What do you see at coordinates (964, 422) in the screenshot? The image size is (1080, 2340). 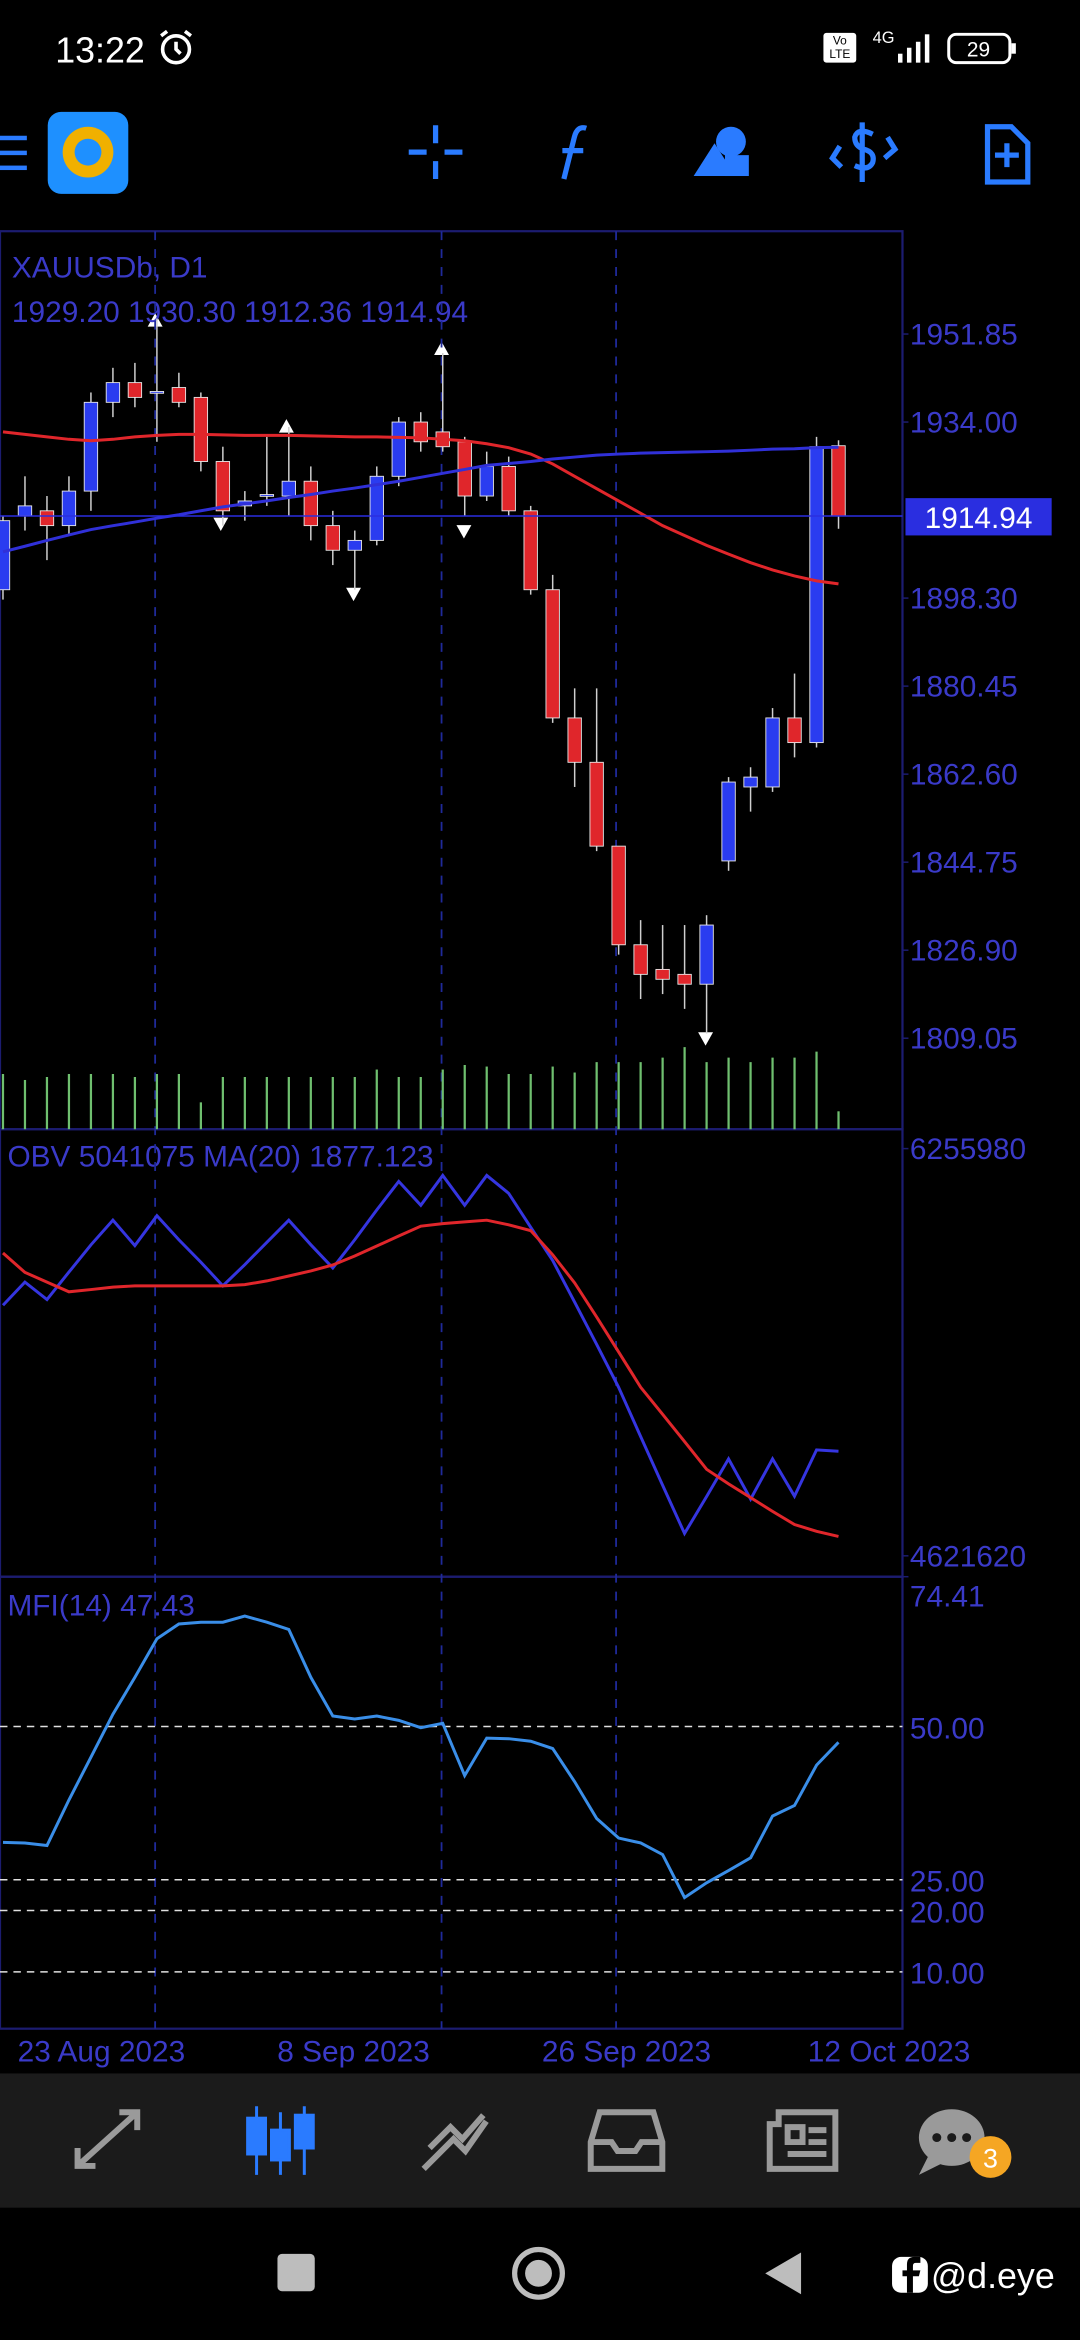 I see `y-tick-label: 1934.00` at bounding box center [964, 422].